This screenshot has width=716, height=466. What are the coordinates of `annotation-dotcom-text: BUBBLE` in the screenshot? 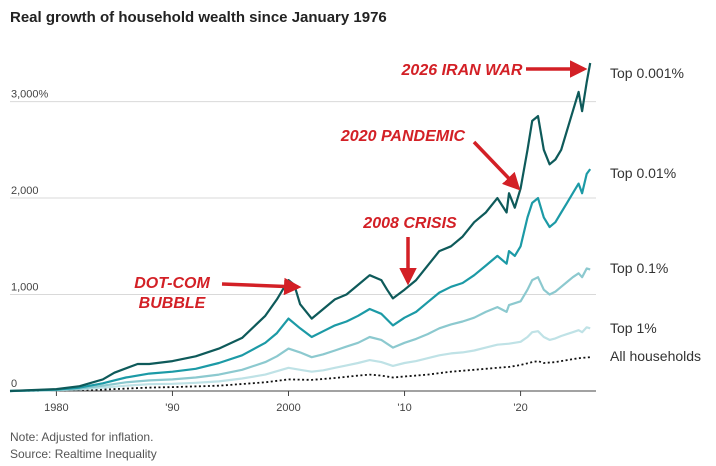 It's located at (173, 303).